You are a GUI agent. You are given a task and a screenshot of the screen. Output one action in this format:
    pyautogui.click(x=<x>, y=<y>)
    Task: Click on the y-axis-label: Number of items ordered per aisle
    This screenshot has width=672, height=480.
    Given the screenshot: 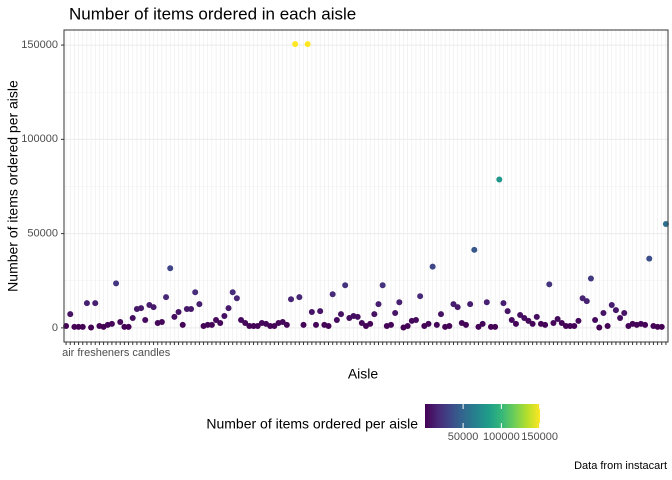 What is the action you would take?
    pyautogui.click(x=13, y=186)
    